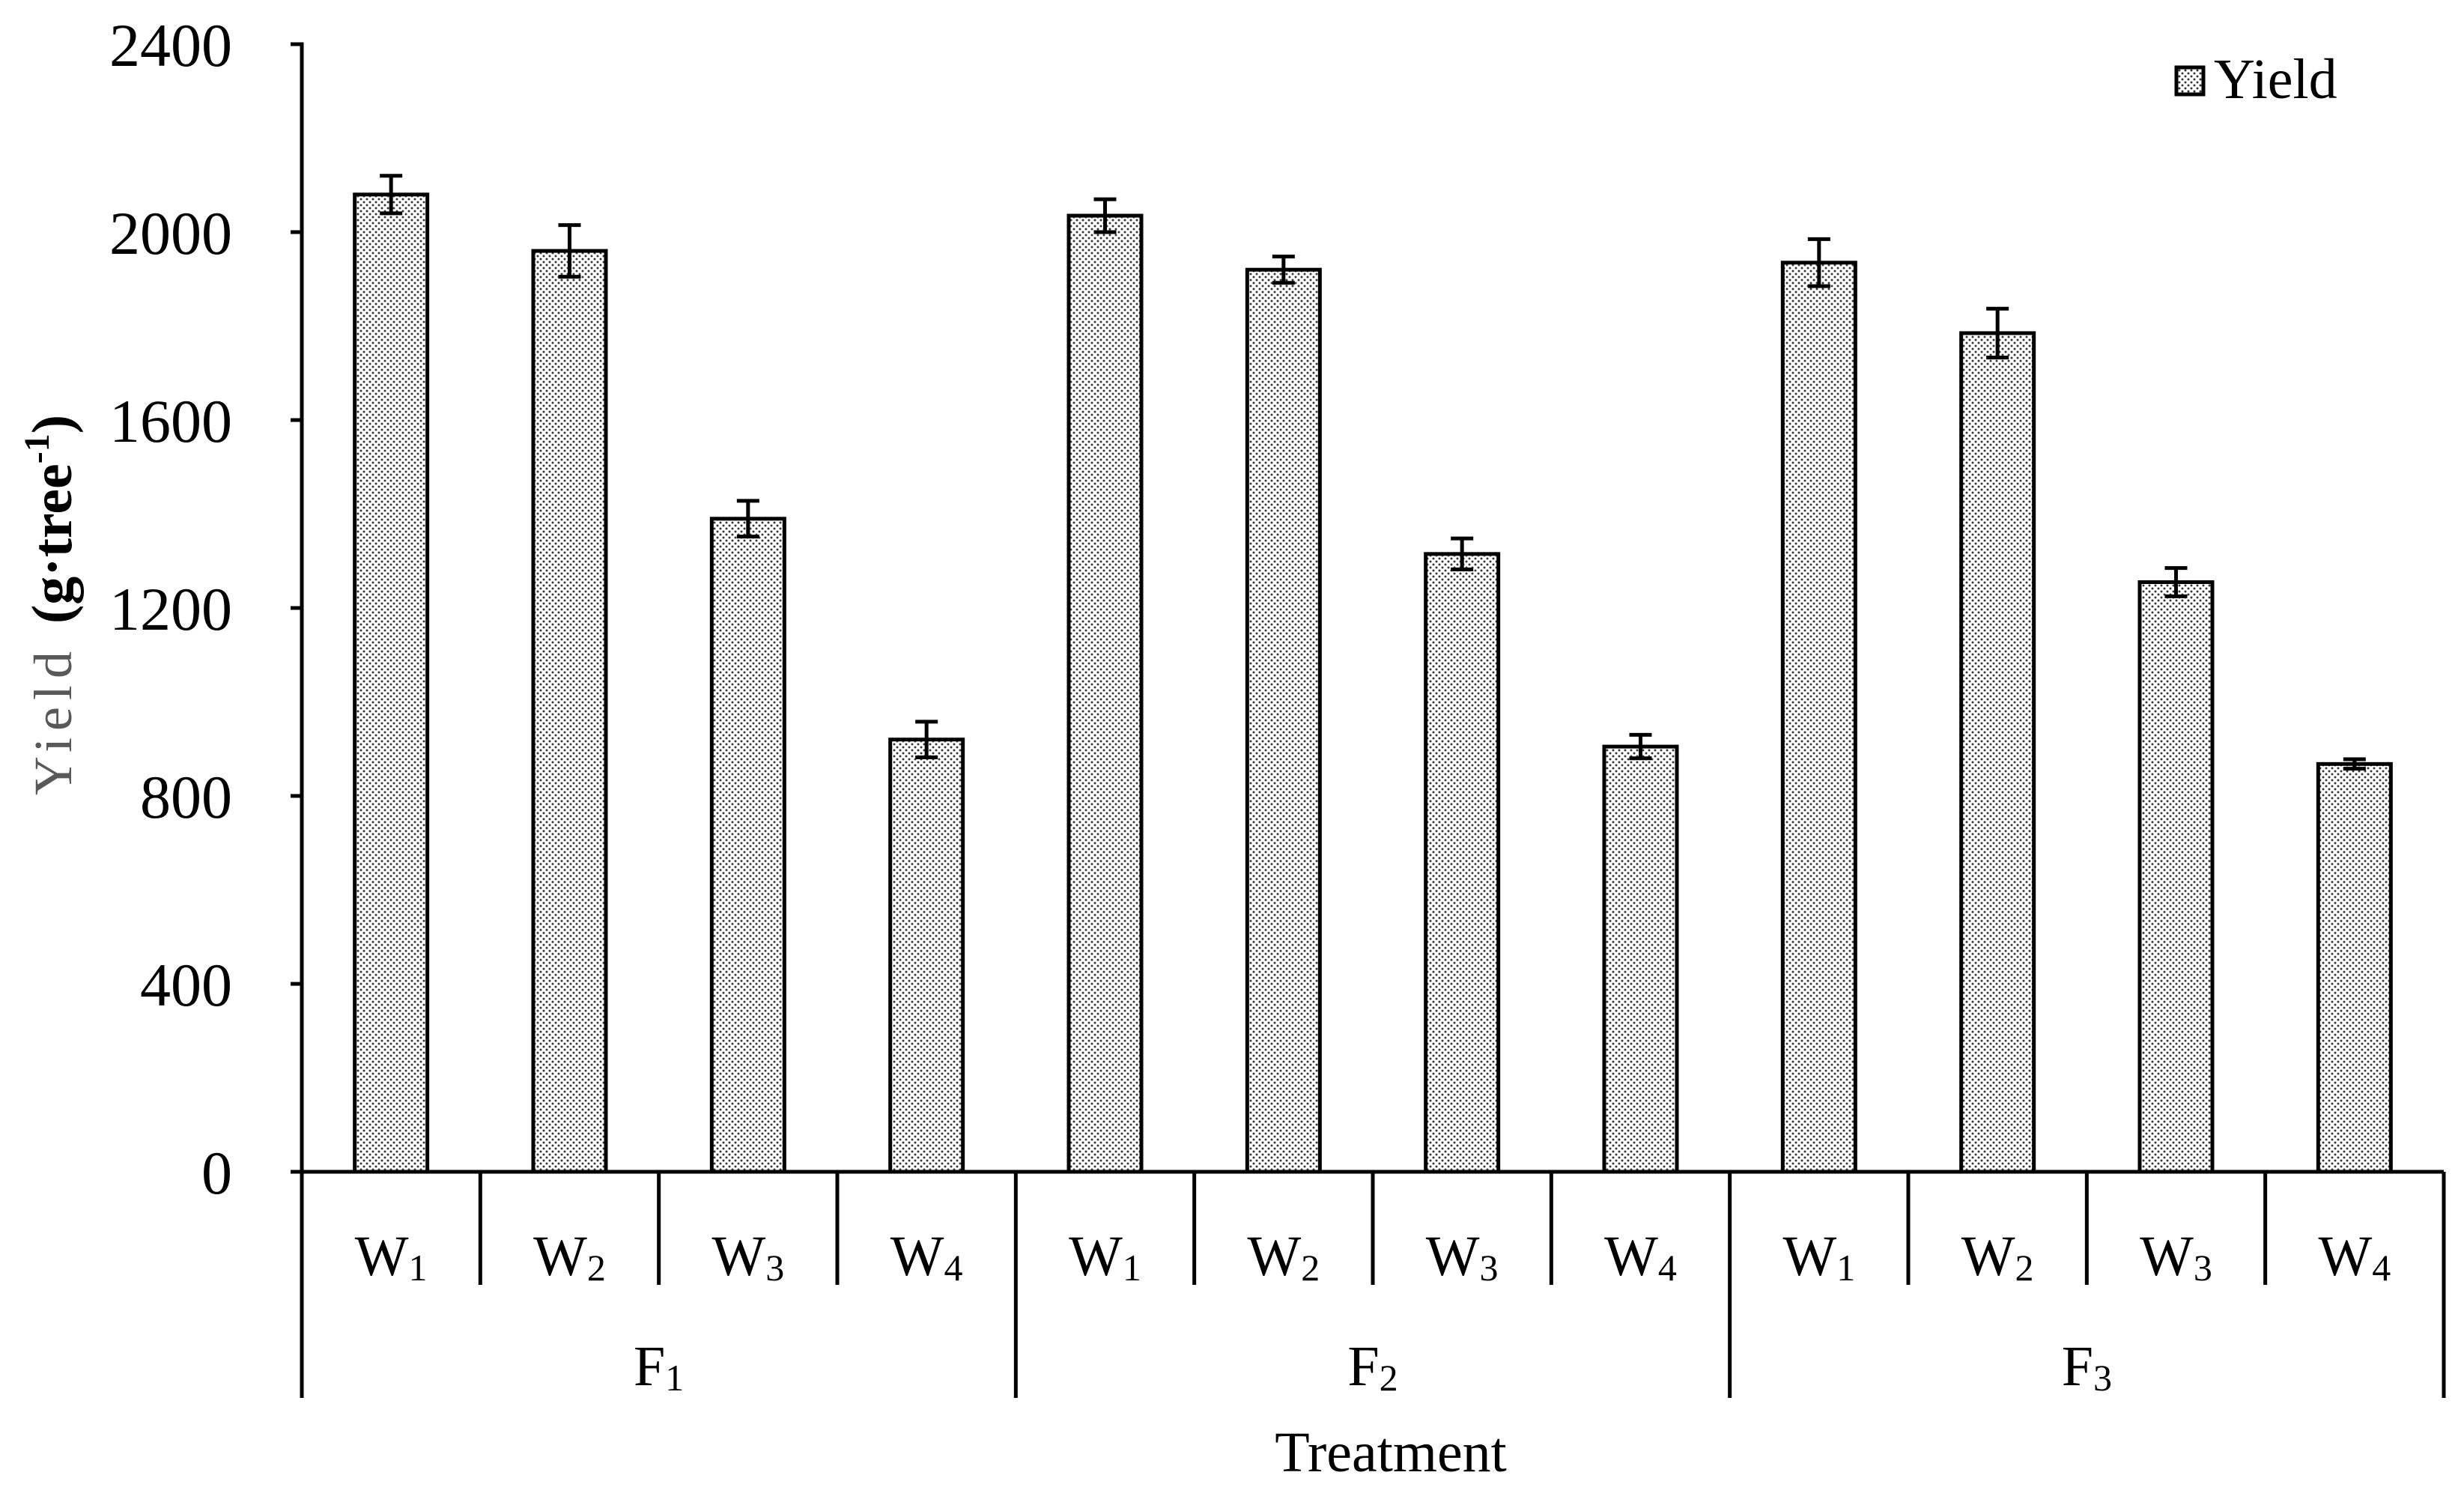 The height and width of the screenshot is (1499, 2464). What do you see at coordinates (170, 609) in the screenshot?
I see `y-tick-label-1200: 1200` at bounding box center [170, 609].